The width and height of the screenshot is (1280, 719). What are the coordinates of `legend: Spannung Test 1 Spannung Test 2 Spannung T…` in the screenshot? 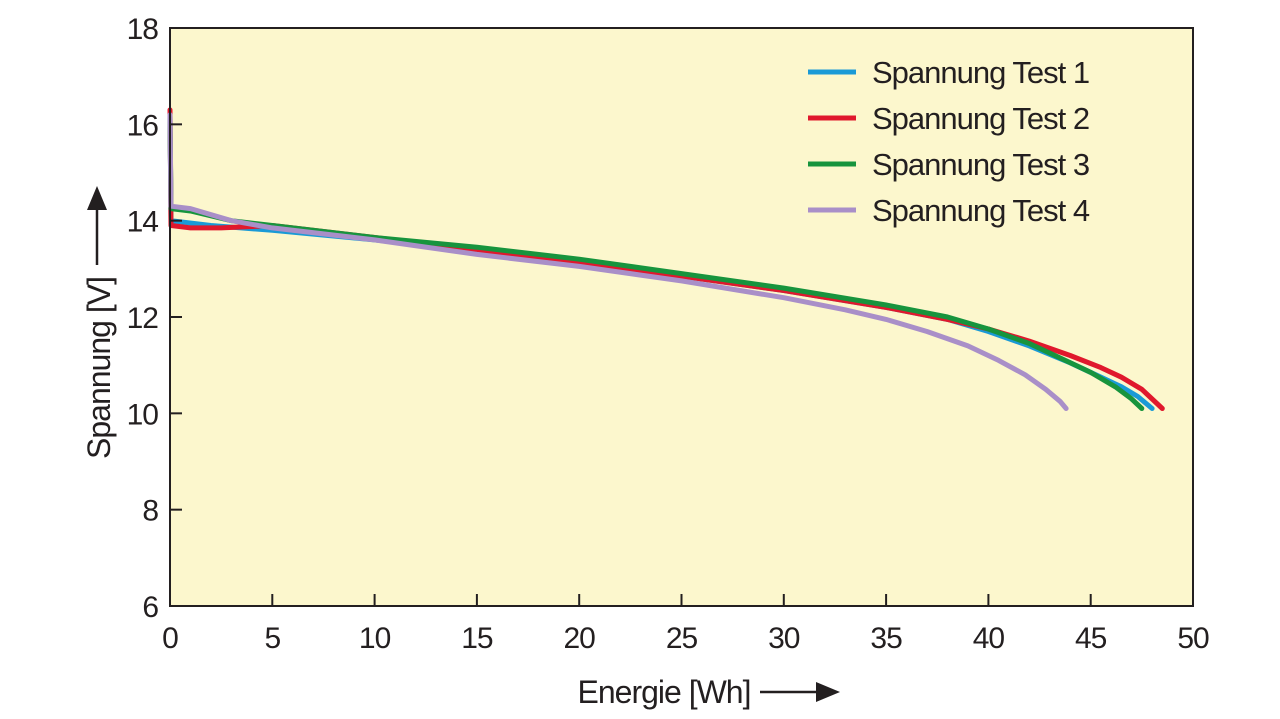 It's located at (949, 141).